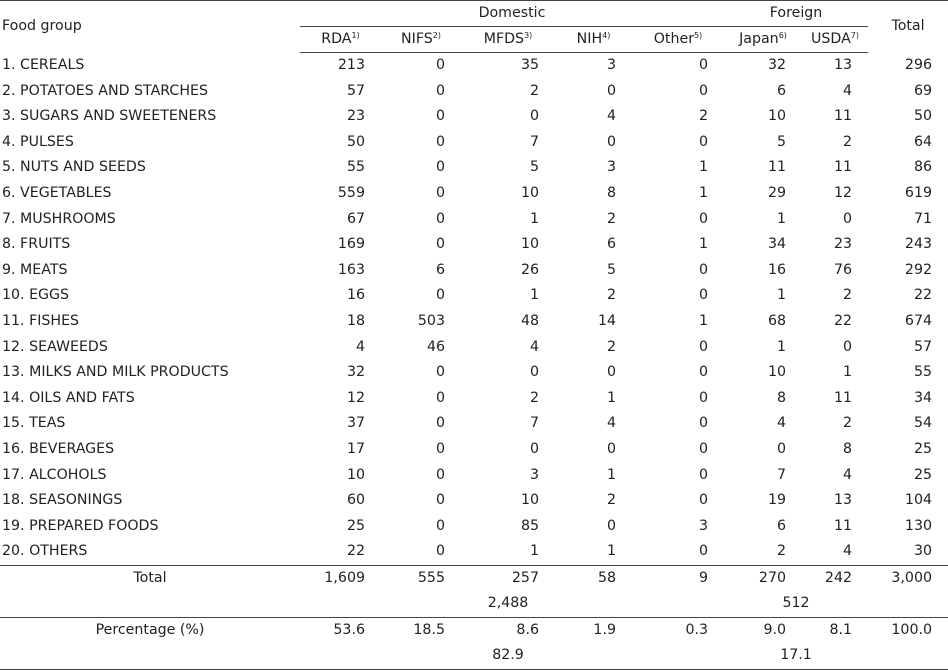  What do you see at coordinates (351, 192) in the screenshot?
I see `value-cell: 559` at bounding box center [351, 192].